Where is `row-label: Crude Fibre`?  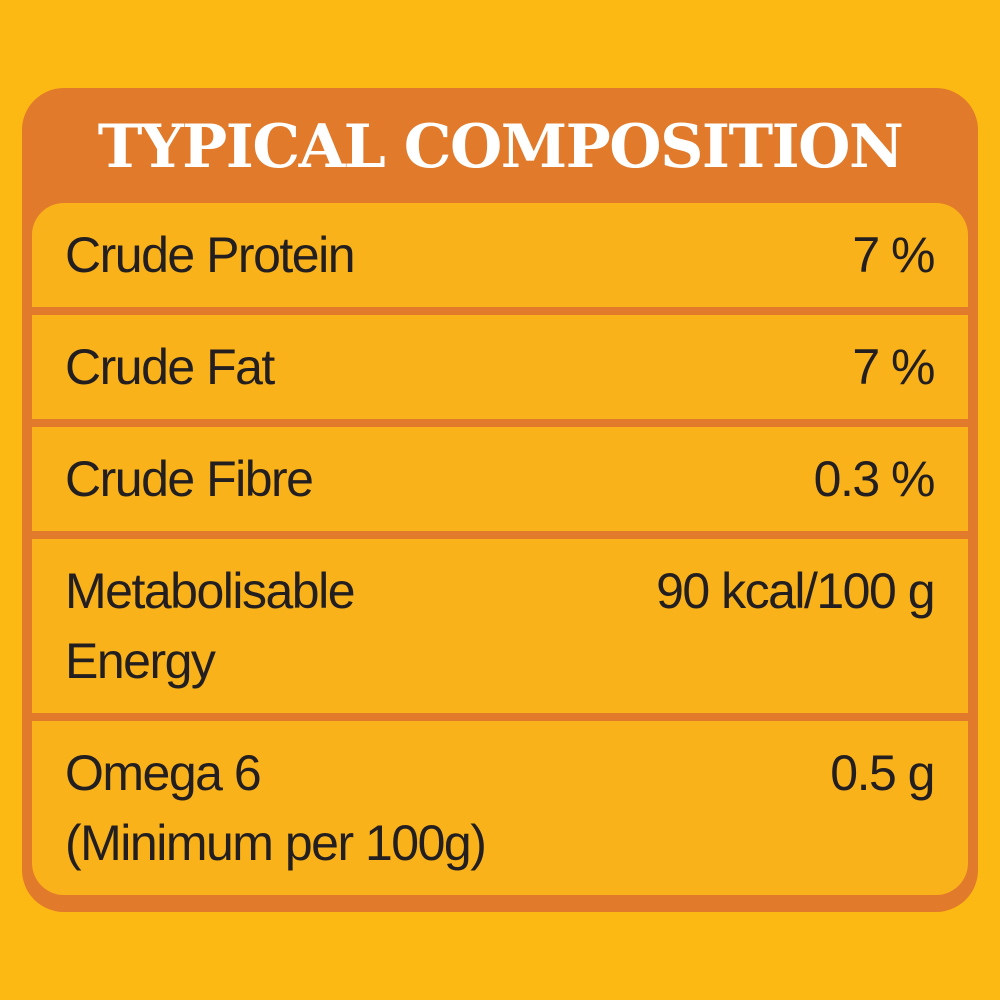 row-label: Crude Fibre is located at coordinates (189, 479).